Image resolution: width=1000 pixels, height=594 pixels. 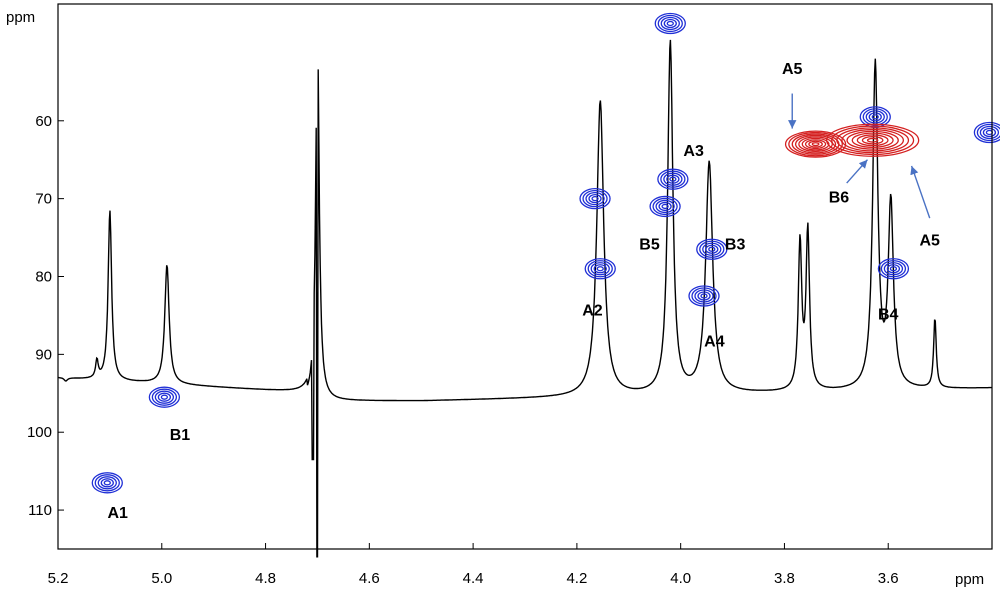 What do you see at coordinates (735, 244) in the screenshot?
I see `peak-label: B3` at bounding box center [735, 244].